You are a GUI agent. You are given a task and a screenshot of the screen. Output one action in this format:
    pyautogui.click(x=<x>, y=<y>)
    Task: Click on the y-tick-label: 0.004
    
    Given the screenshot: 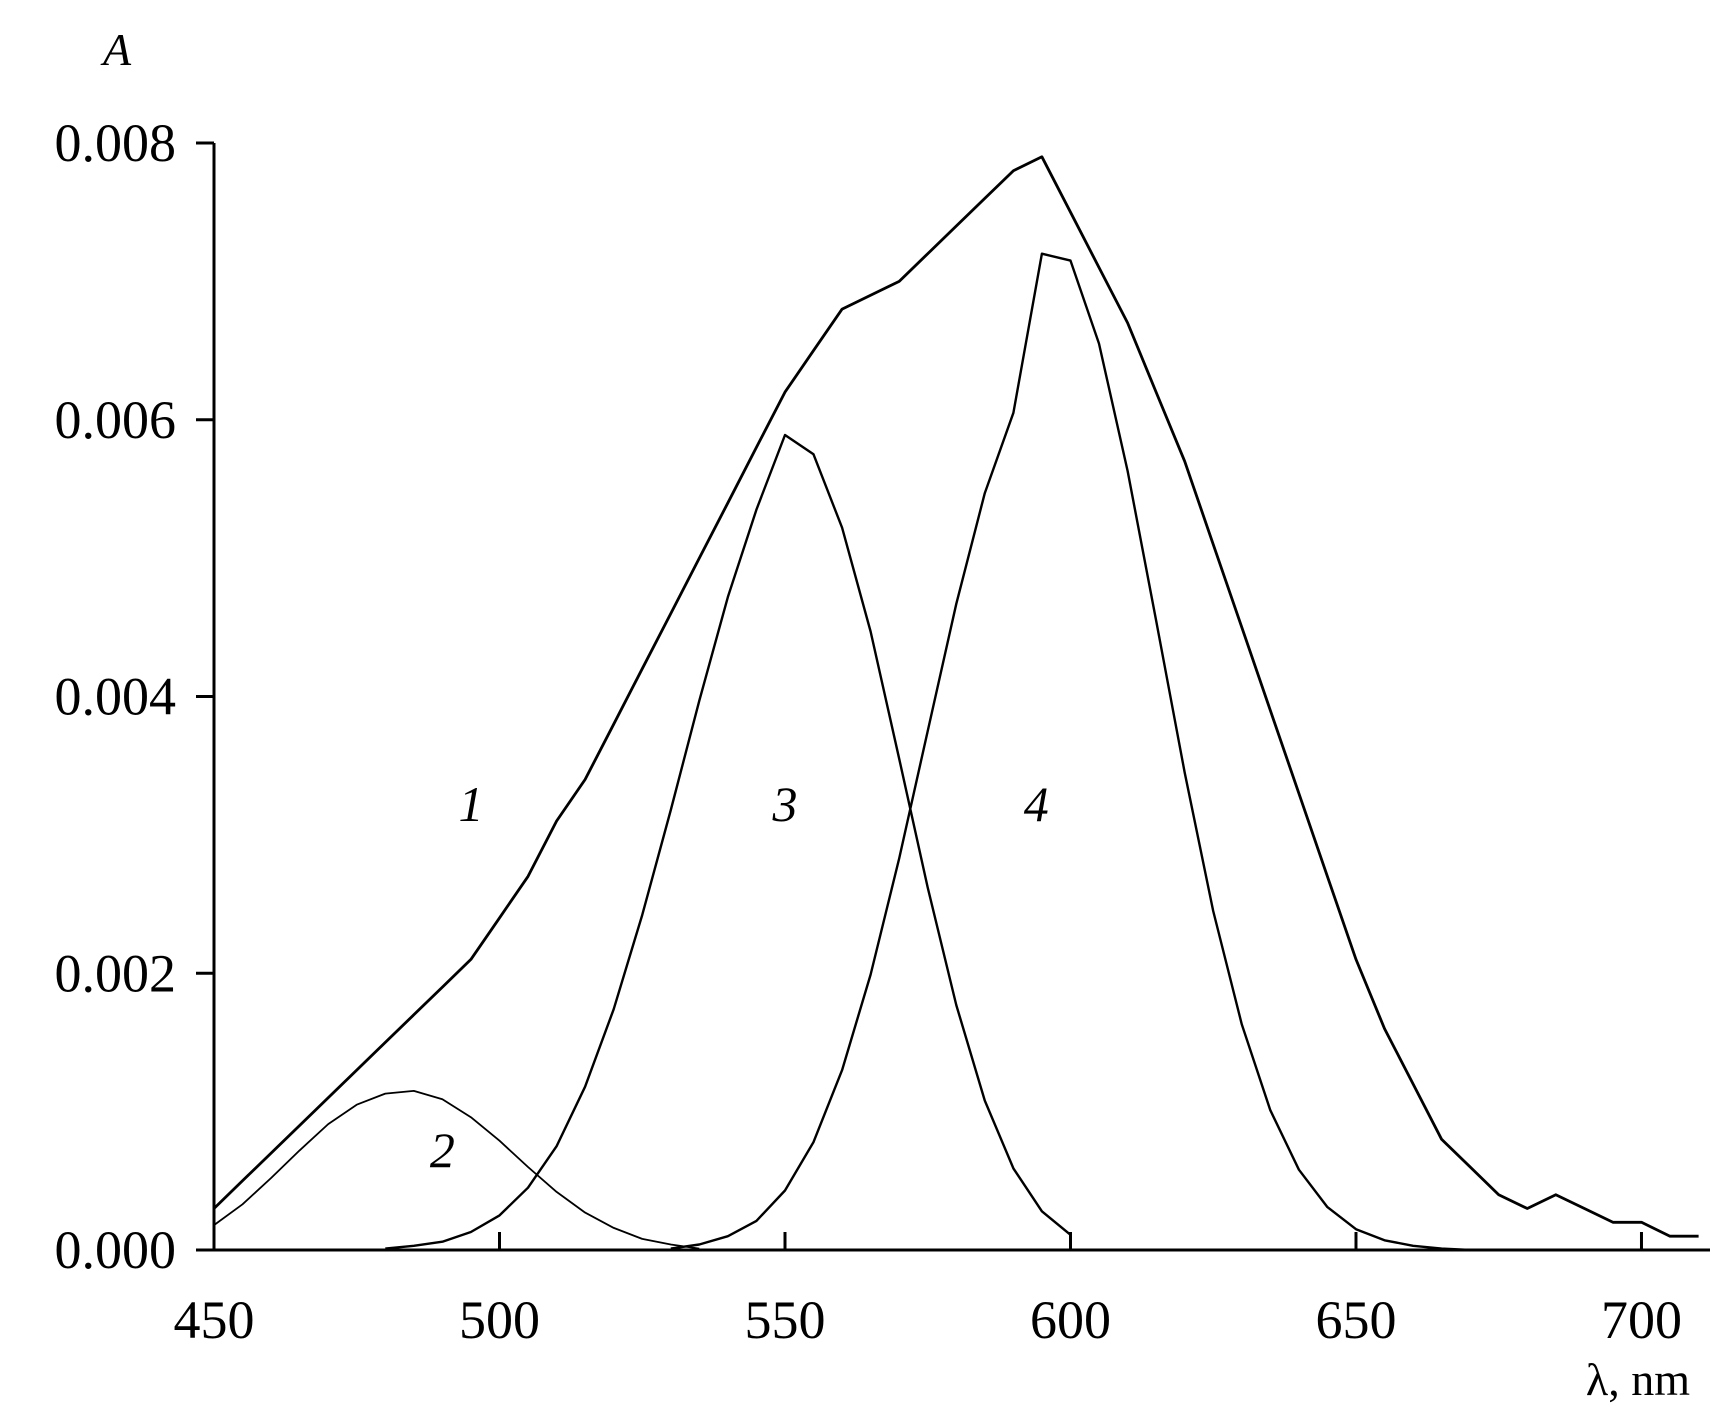 What is the action you would take?
    pyautogui.click(x=116, y=697)
    